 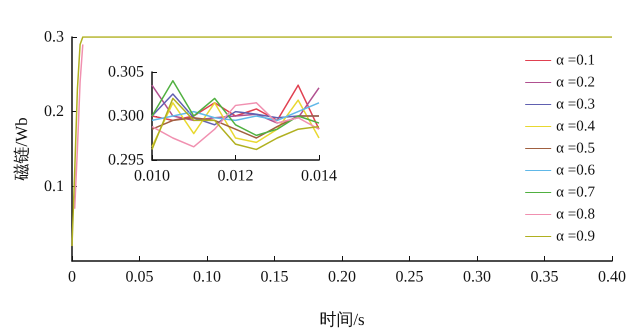 What do you see at coordinates (236, 176) in the screenshot?
I see `x-tick-label: 0.012` at bounding box center [236, 176].